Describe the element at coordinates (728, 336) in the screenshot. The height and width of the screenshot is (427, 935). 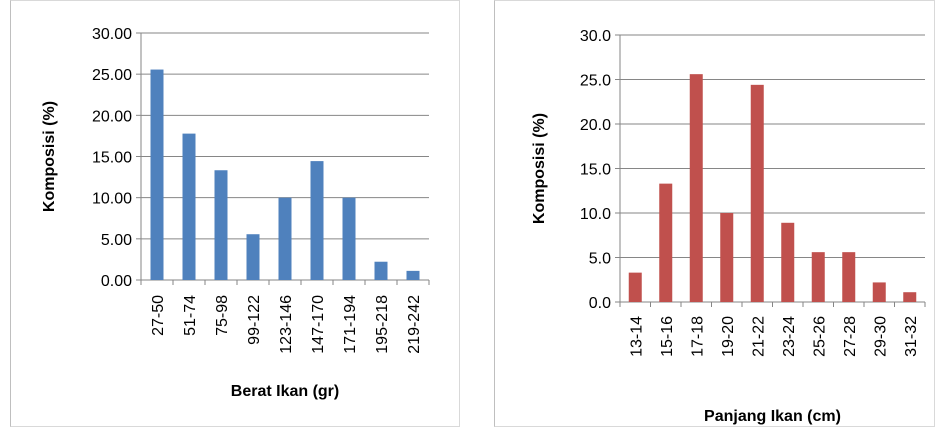
I see `x-tick-label-panjang: 19-20` at that location.